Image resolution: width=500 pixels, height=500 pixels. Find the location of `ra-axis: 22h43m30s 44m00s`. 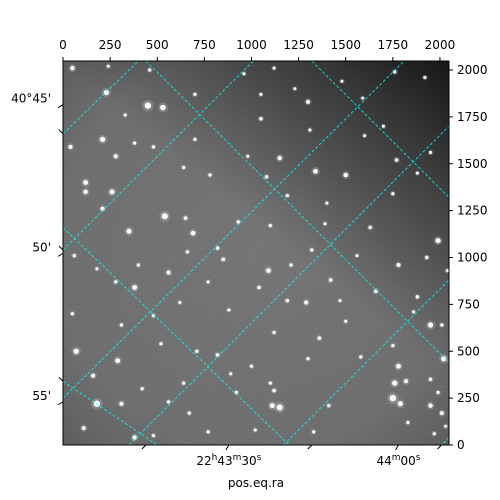

ra-axis: 22h43m30s 44m00s is located at coordinates (291, 456).